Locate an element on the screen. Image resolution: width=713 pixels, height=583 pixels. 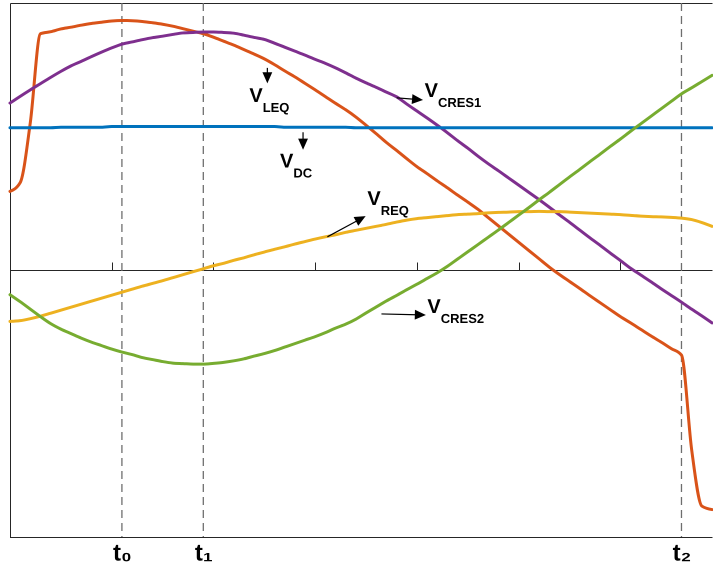
series-label: V$_{LEQ}$ is located at coordinates (269, 99).